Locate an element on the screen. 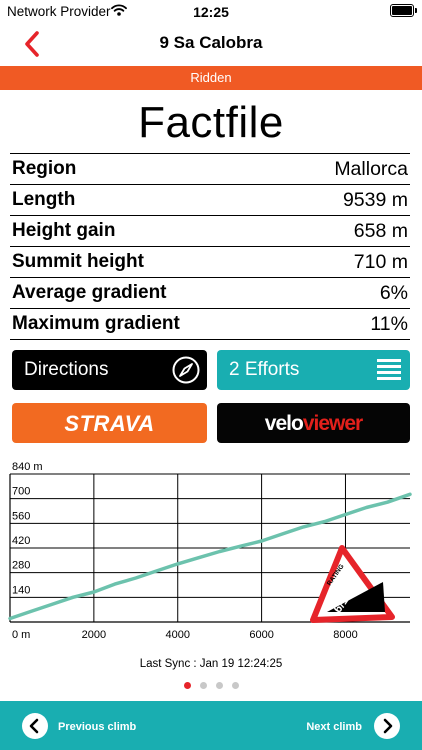  veloviewer-button: veloviewer is located at coordinates (313, 423).